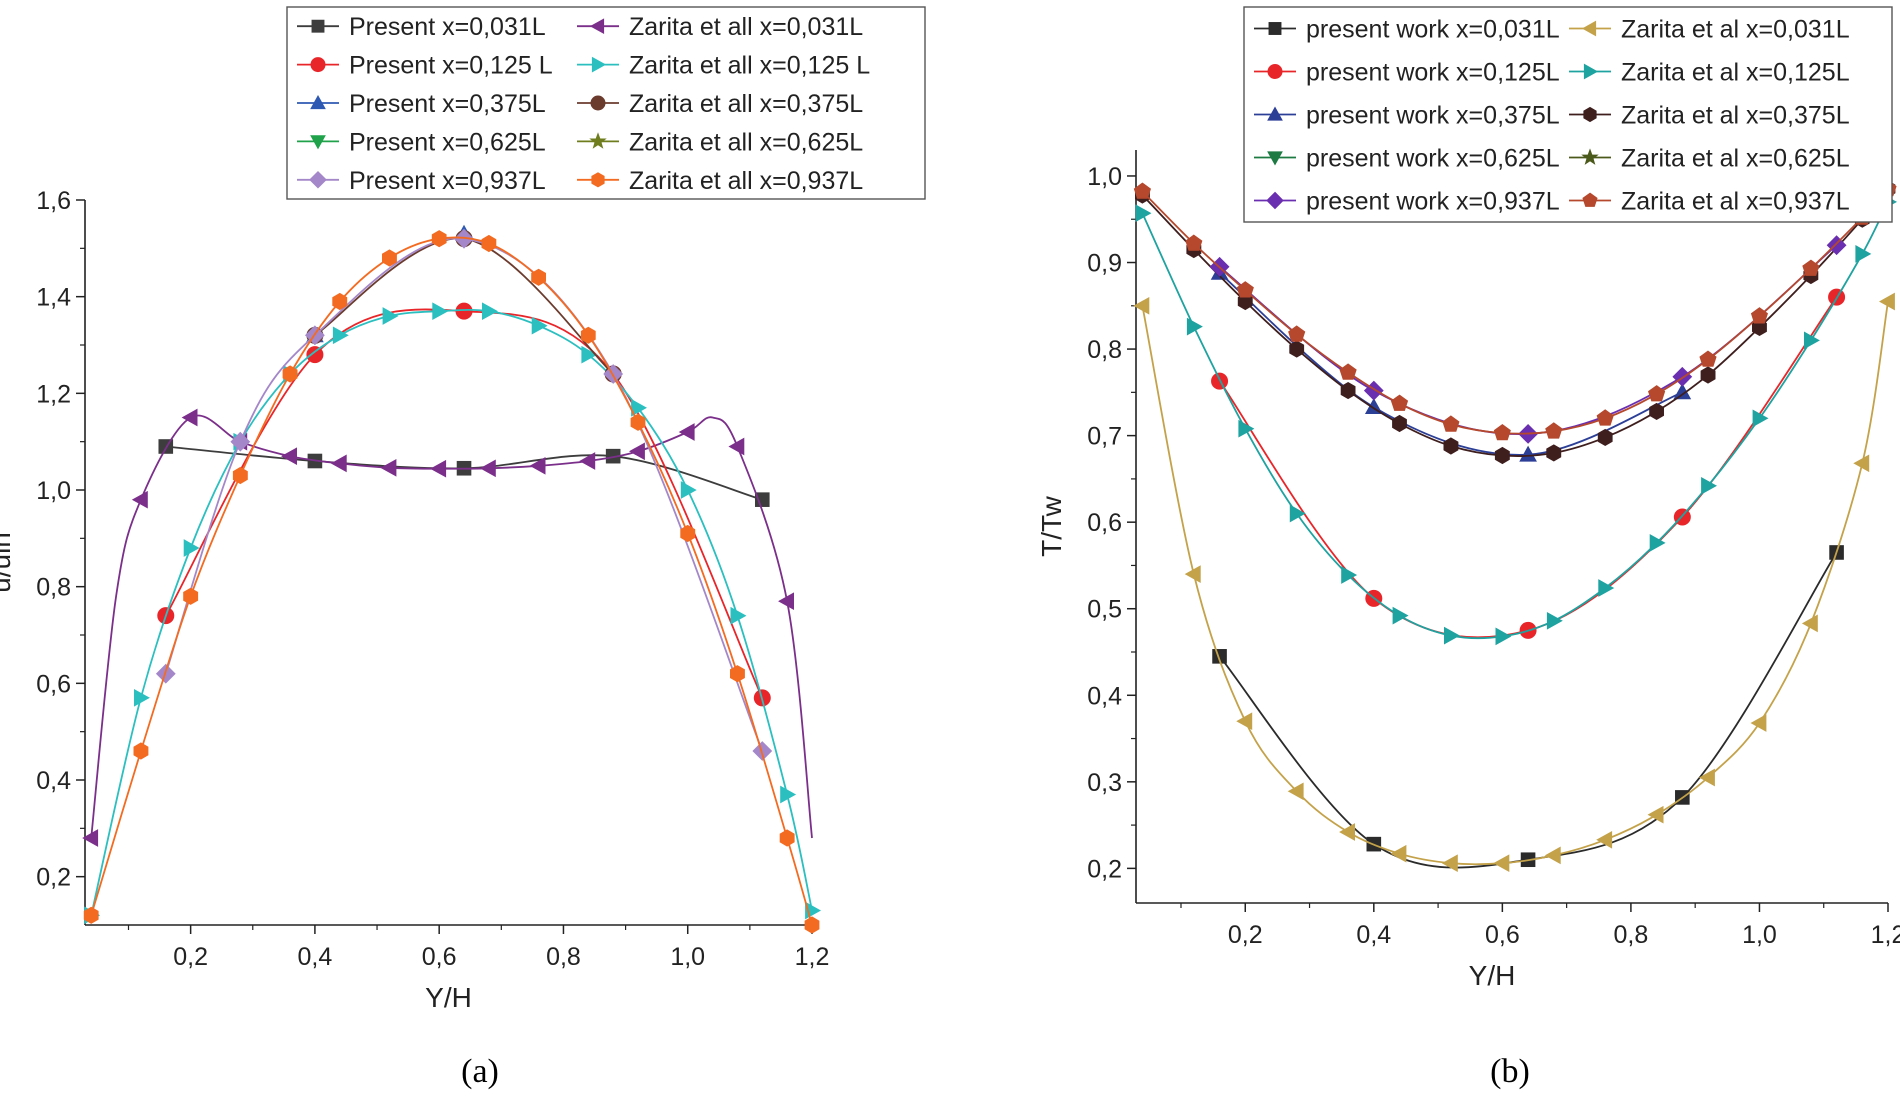 This screenshot has width=1900, height=1097. What do you see at coordinates (1433, 116) in the screenshot?
I see `chartb-legend-label: present work x=0,375L` at bounding box center [1433, 116].